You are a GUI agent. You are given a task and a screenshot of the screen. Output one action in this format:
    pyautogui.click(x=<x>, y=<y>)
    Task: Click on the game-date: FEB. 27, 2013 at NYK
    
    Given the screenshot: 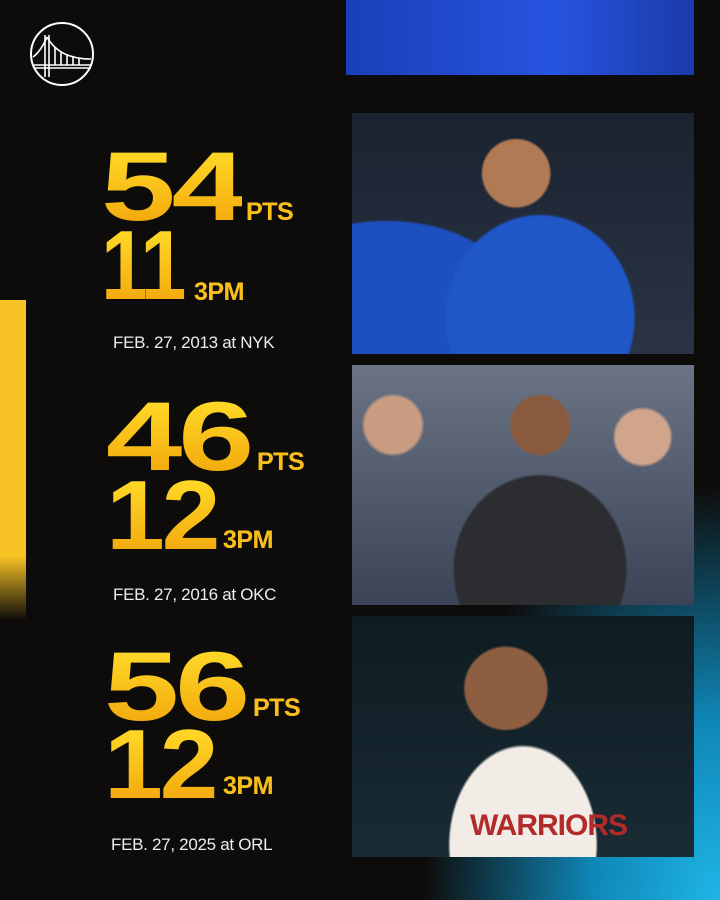 What is the action you would take?
    pyautogui.click(x=194, y=342)
    